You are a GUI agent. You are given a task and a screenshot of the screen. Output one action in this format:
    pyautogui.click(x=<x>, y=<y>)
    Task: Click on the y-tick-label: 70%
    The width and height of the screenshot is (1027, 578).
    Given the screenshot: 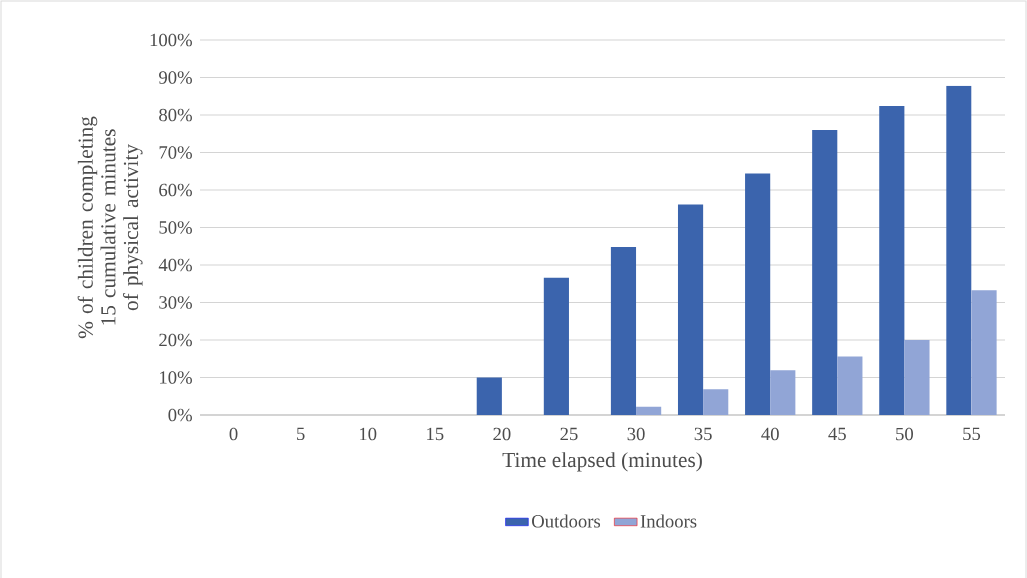 What is the action you would take?
    pyautogui.click(x=175, y=152)
    